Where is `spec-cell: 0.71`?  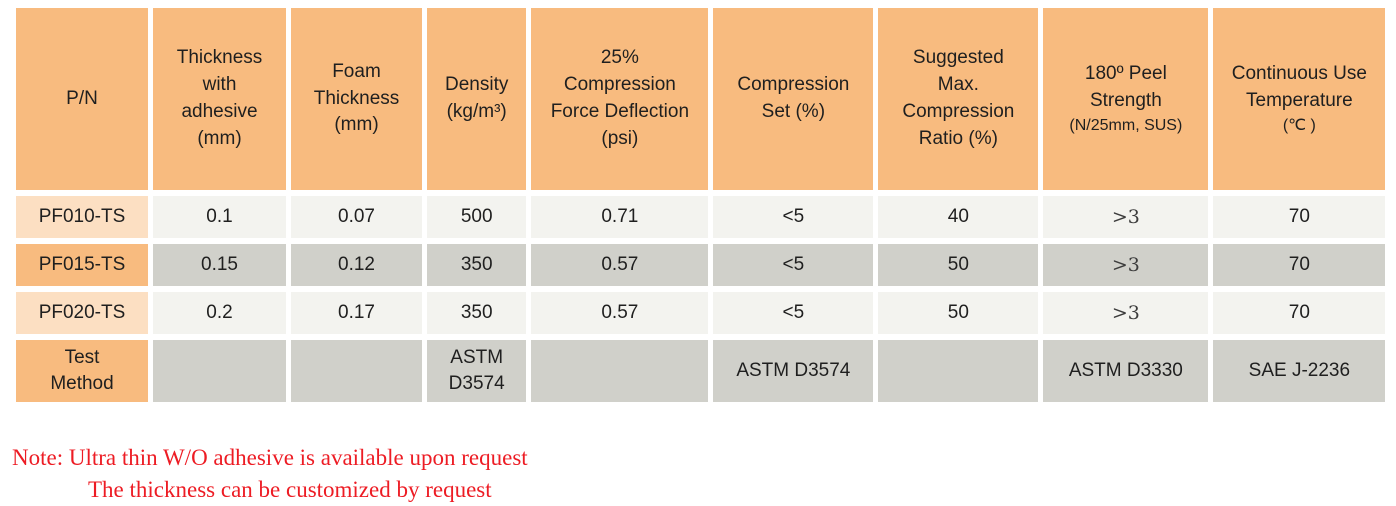 spec-cell: 0.71 is located at coordinates (620, 217).